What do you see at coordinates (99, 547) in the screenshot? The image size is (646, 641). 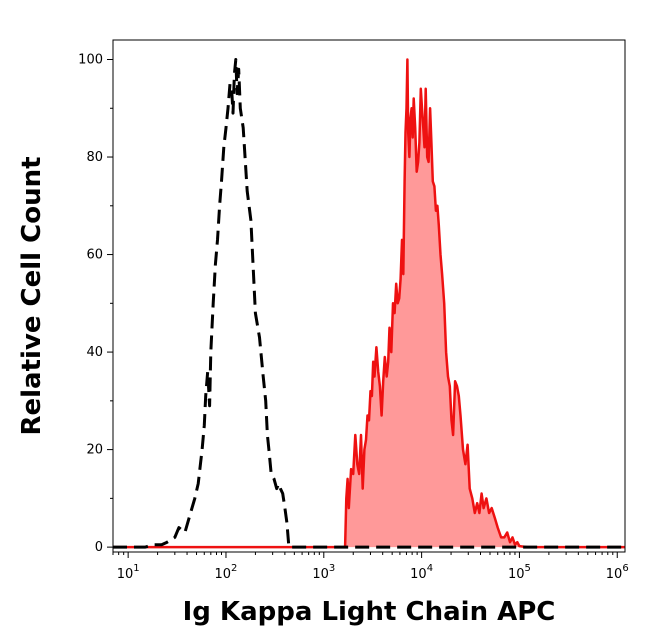 I see `y-tick-label: 0` at bounding box center [99, 547].